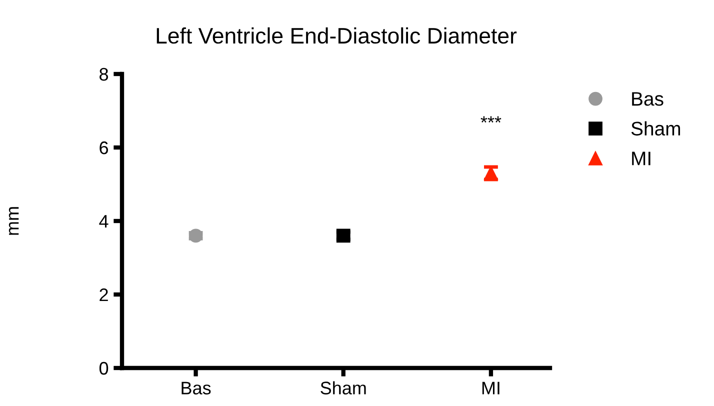 This screenshot has width=714, height=406. I want to click on y-tick-label: 8, so click(104, 74).